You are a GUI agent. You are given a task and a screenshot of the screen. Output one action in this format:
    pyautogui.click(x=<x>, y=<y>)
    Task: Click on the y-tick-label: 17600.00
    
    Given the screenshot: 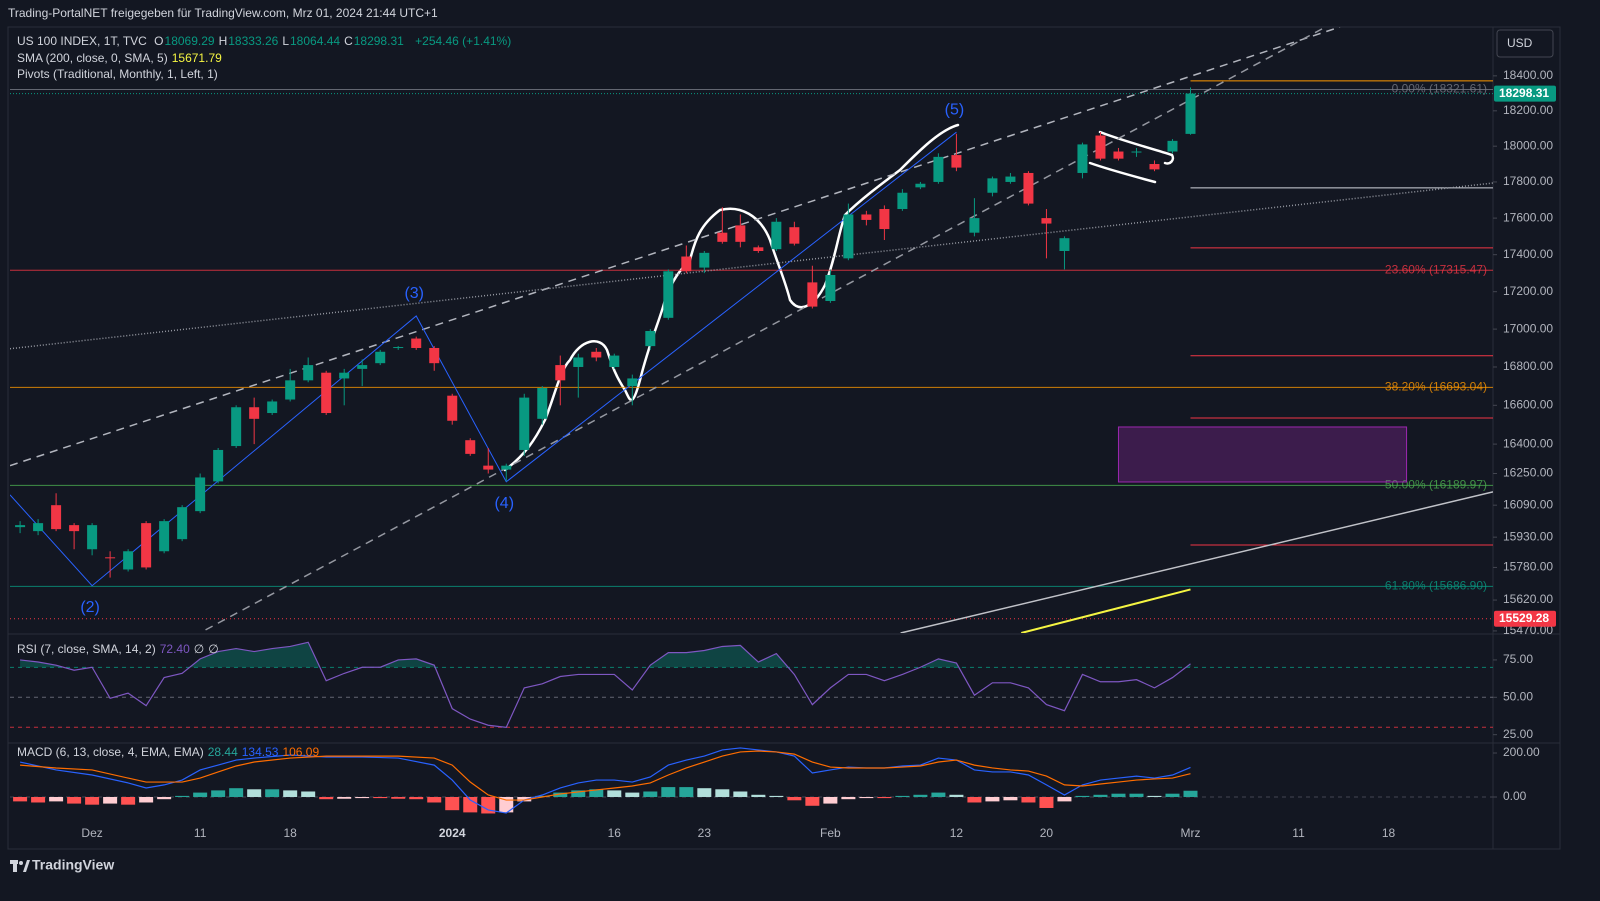 What is the action you would take?
    pyautogui.click(x=1528, y=217)
    